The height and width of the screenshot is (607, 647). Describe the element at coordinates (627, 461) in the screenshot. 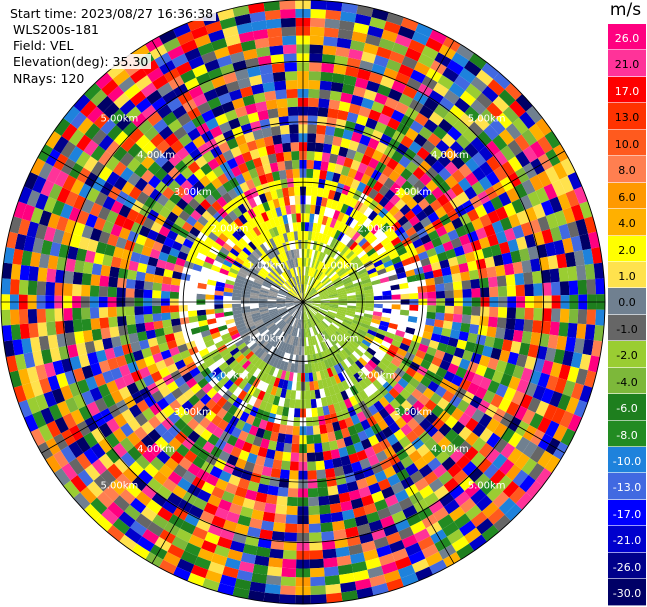

I see `colorbar-tick-label: -10.0` at that location.